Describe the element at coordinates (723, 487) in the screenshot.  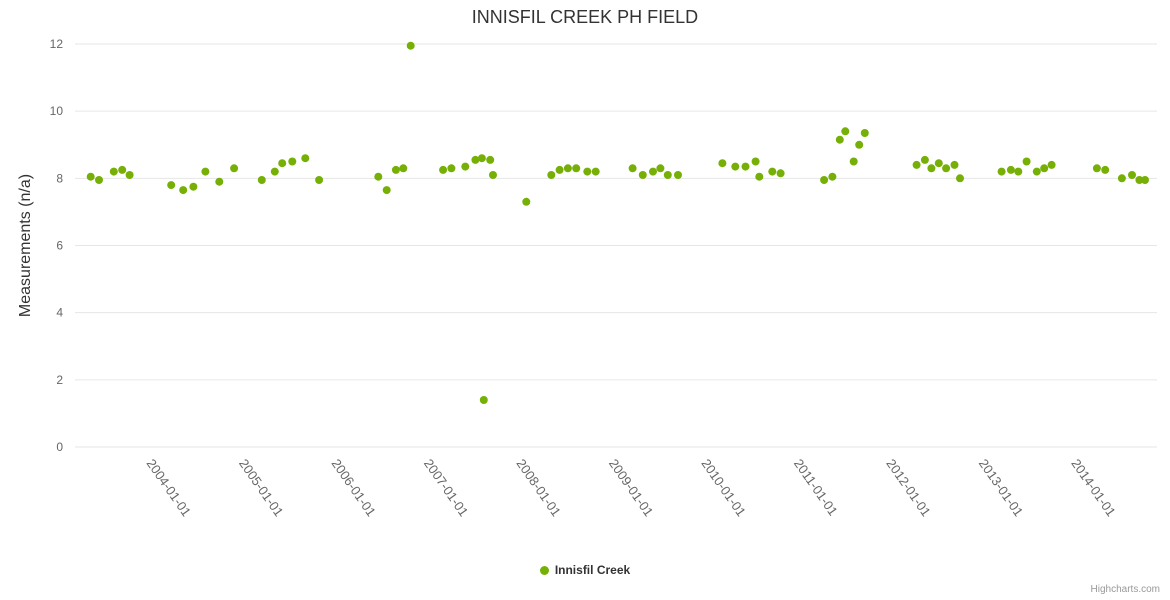
I see `x-tick-label: 2010-01-01` at that location.